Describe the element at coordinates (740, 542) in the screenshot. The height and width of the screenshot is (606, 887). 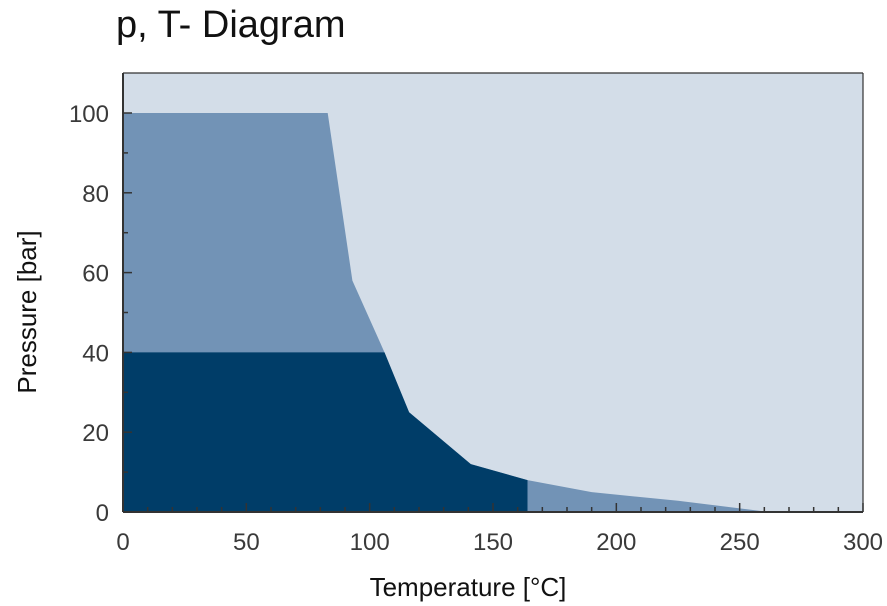
I see `x-tick-label: 250` at that location.